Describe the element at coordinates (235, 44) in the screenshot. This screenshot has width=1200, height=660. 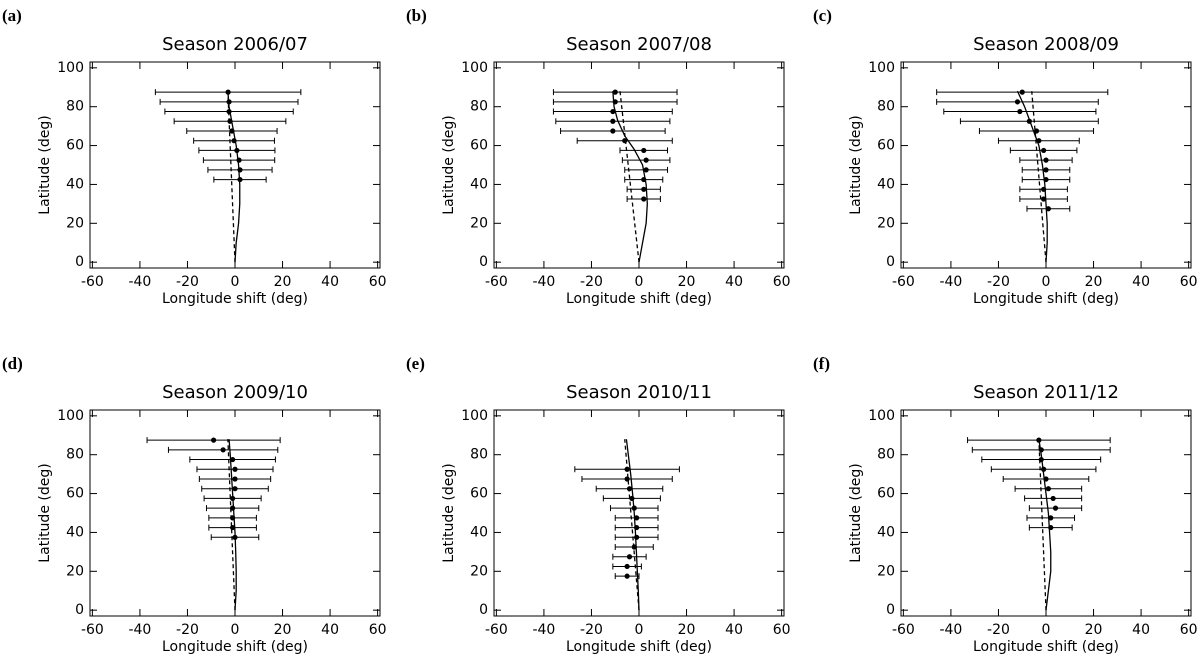
I see `chart-title: Season 2006/07` at that location.